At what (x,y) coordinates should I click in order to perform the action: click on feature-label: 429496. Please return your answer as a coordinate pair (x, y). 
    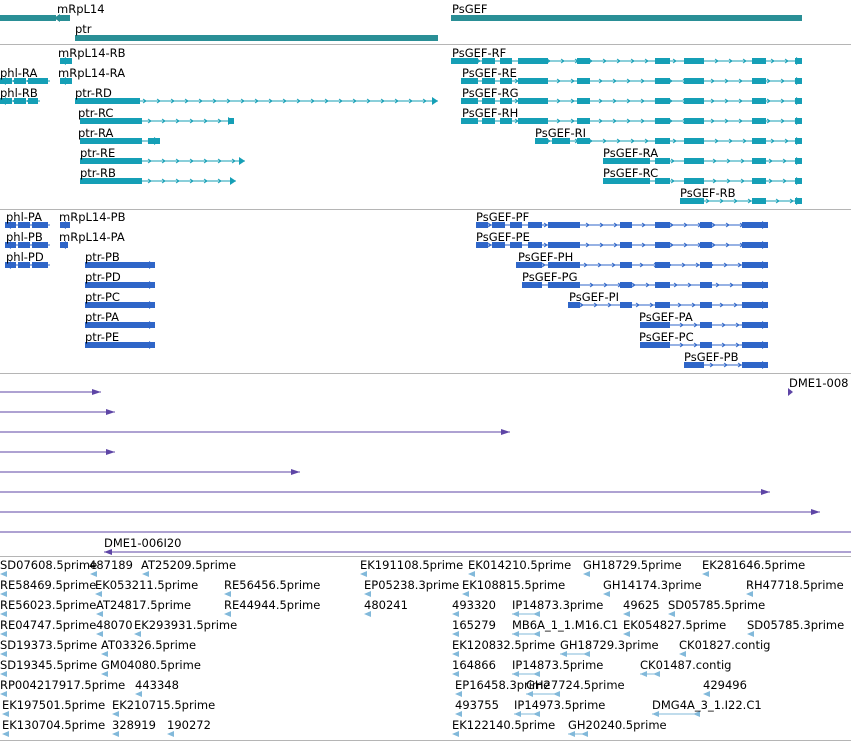
    Looking at the image, I should click on (725, 685).